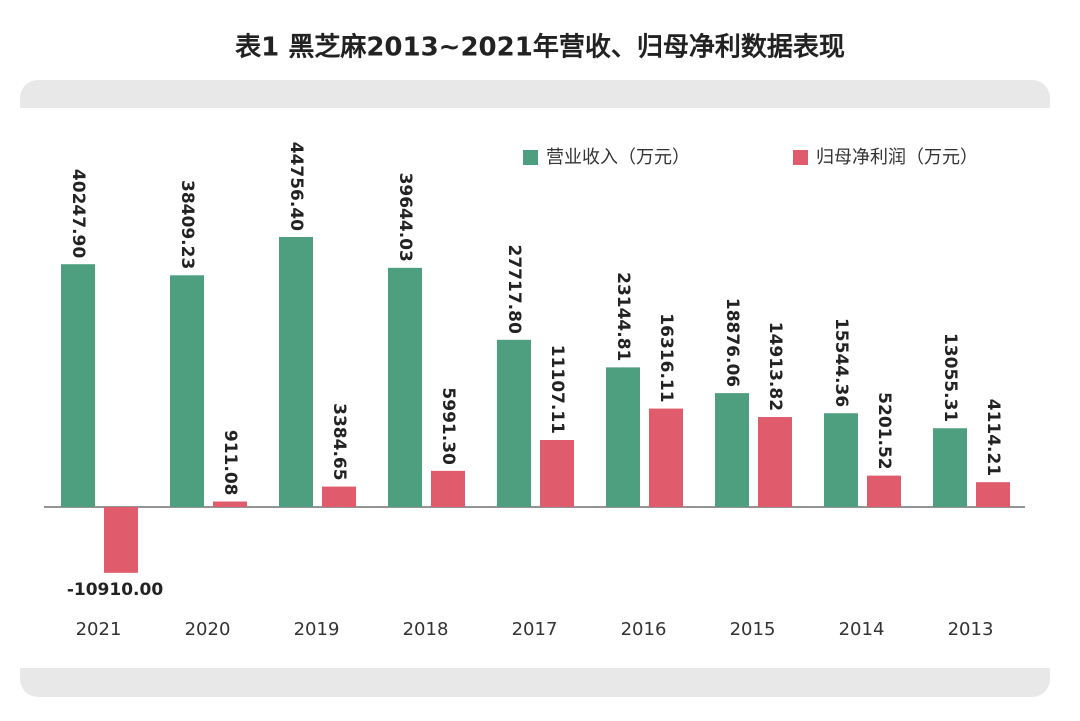 The image size is (1080, 721). Describe the element at coordinates (339, 441) in the screenshot. I see `value-label: 3384.65` at that location.